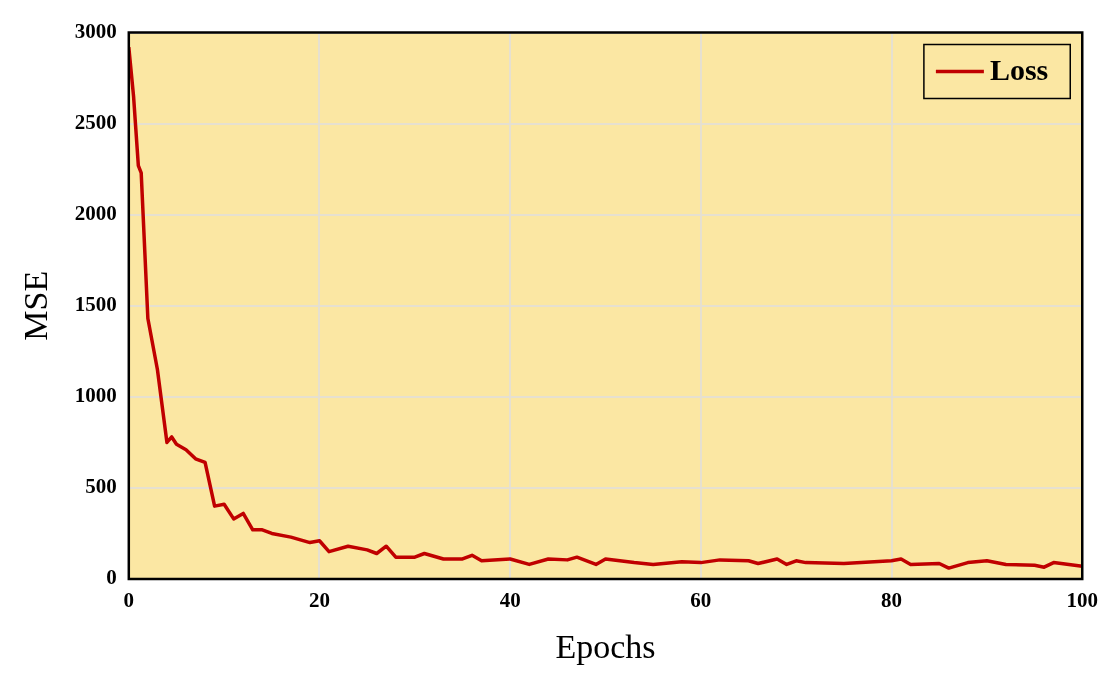  Describe the element at coordinates (101, 486) in the screenshot. I see `y-tick-label: 500` at that location.